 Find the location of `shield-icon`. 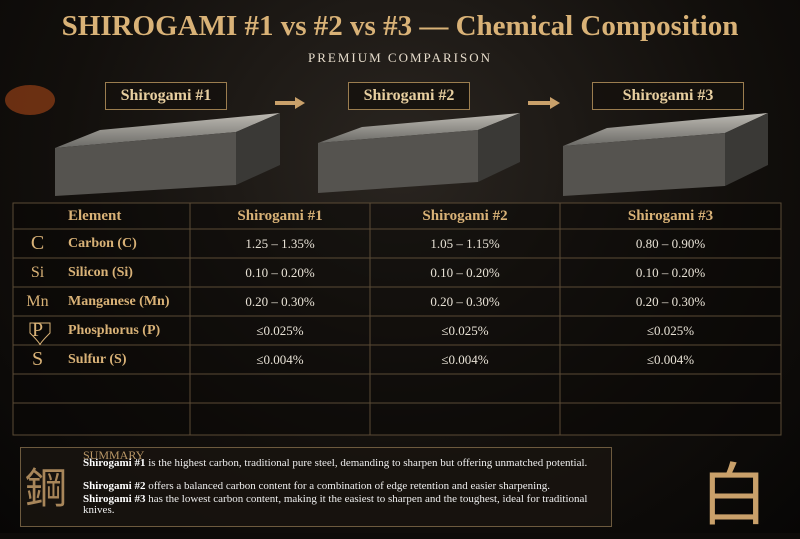

shield-icon is located at coordinates (40, 334).